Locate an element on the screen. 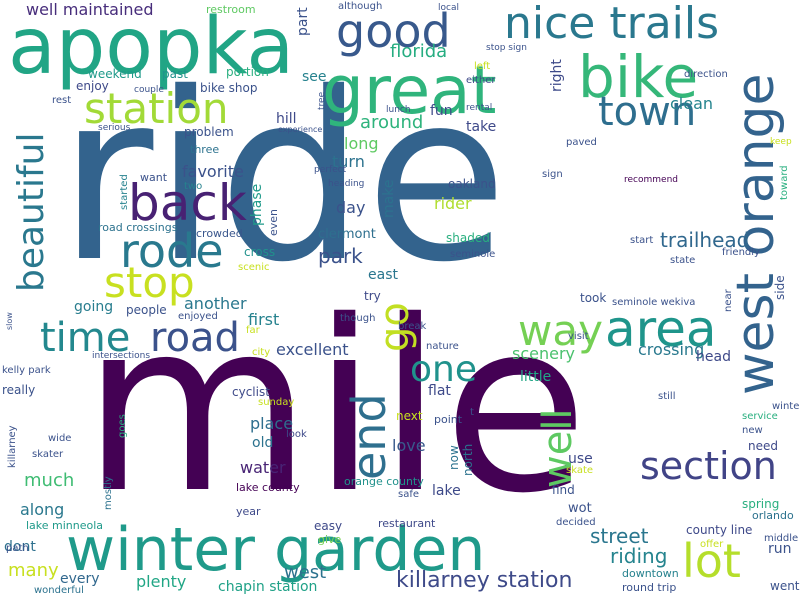 This screenshot has height=600, width=800. word-town: town is located at coordinates (647, 112).